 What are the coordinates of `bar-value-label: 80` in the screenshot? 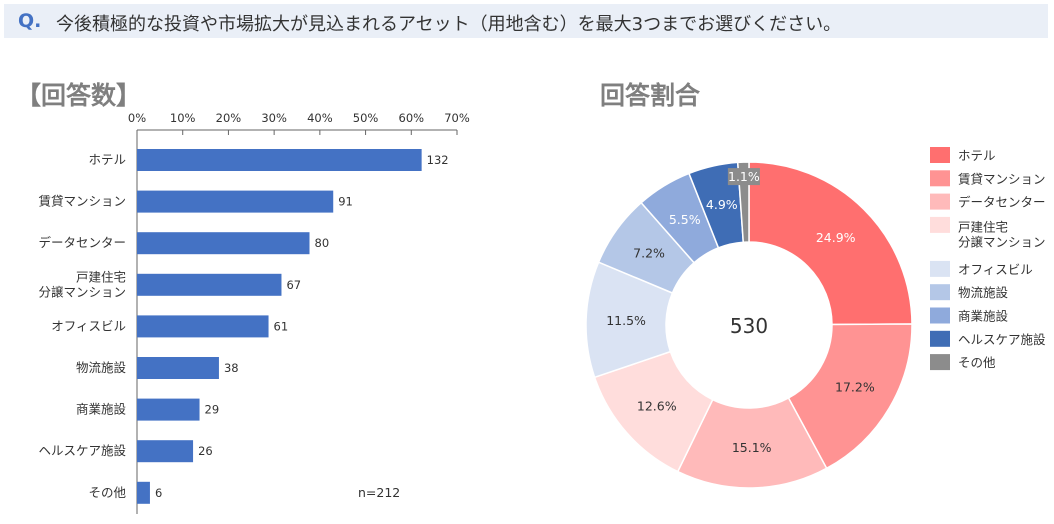 It's located at (322, 243).